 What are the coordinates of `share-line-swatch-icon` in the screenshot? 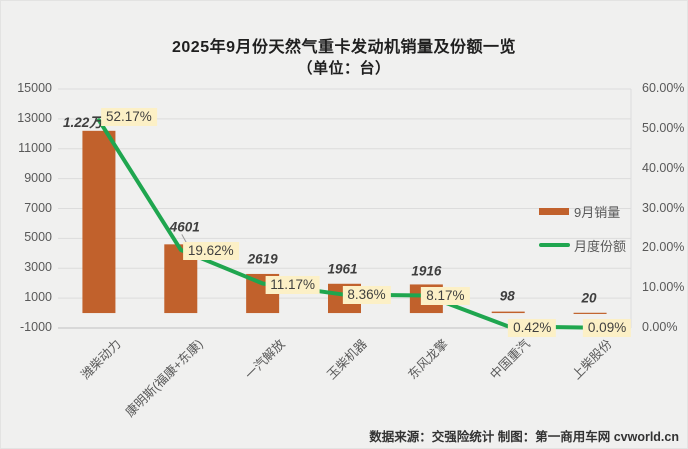 It's located at (554, 245).